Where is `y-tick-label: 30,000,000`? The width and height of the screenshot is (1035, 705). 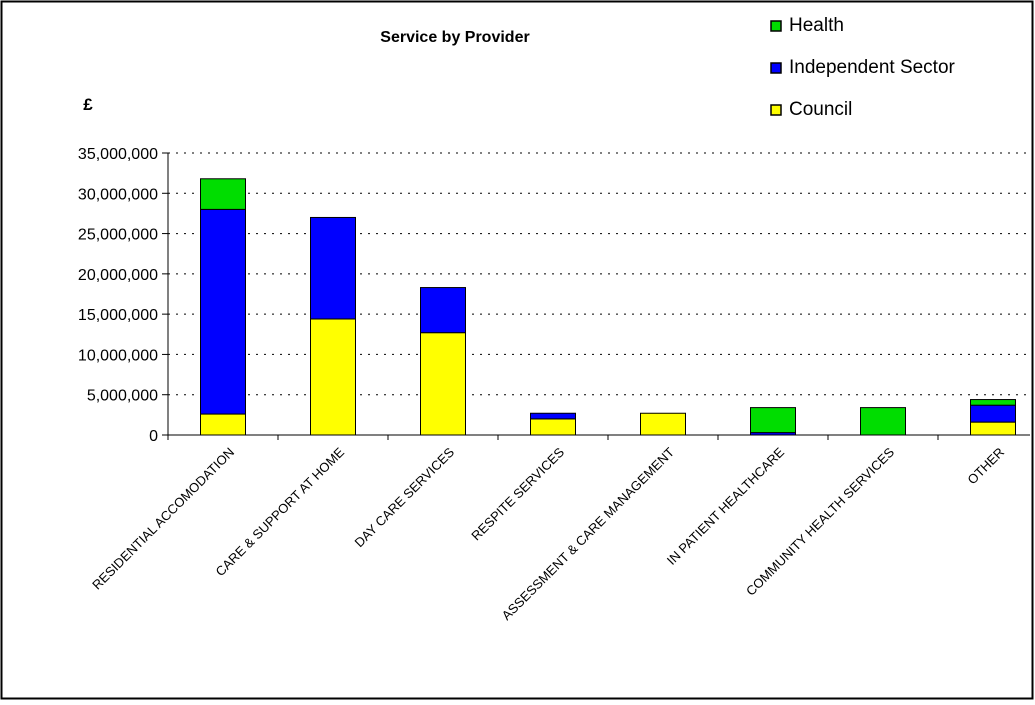
y-tick-label: 30,000,000 is located at coordinates (118, 194).